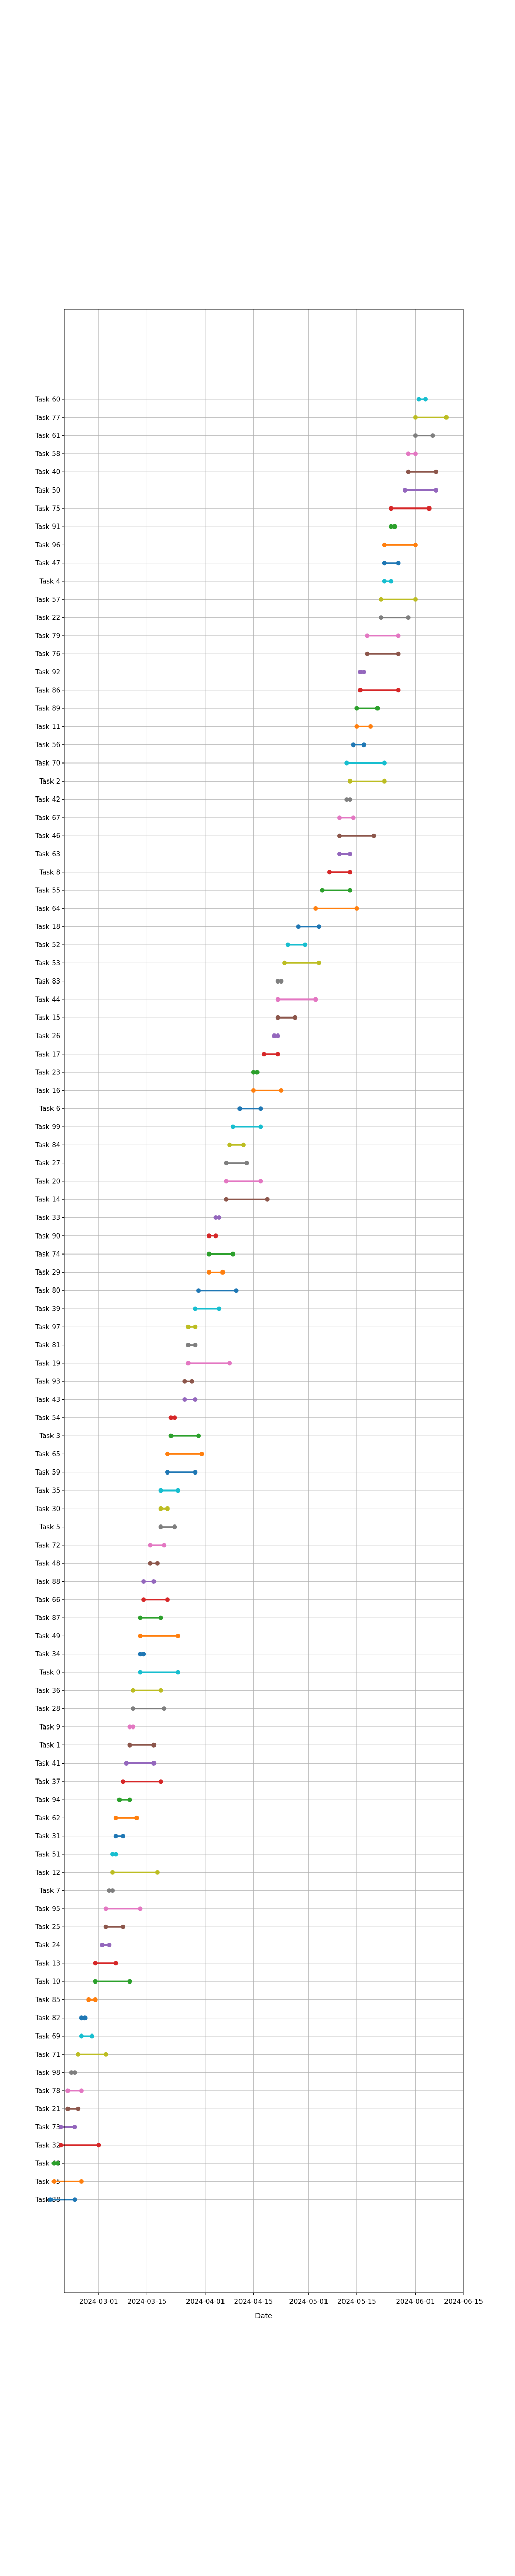 This screenshot has height=2576, width=515. I want to click on y-tick-label: Task 78, so click(47, 2091).